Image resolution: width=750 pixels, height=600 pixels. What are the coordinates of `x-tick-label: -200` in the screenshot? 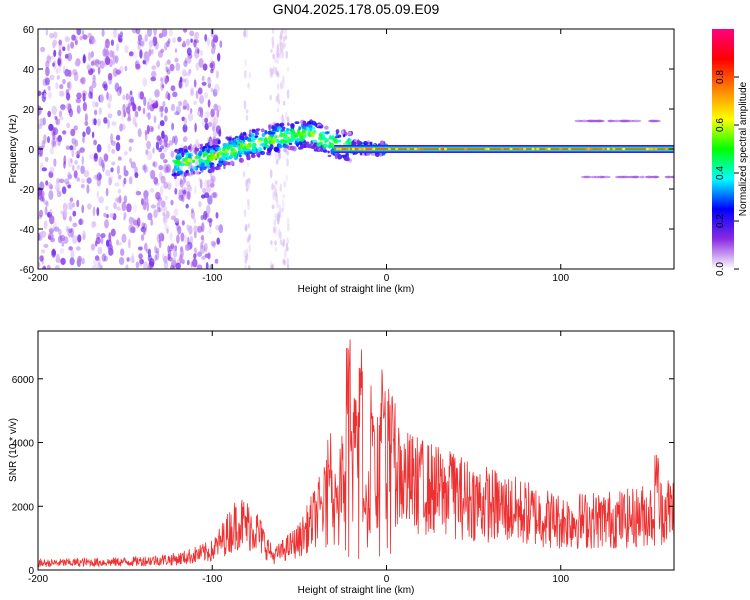 It's located at (38, 278).